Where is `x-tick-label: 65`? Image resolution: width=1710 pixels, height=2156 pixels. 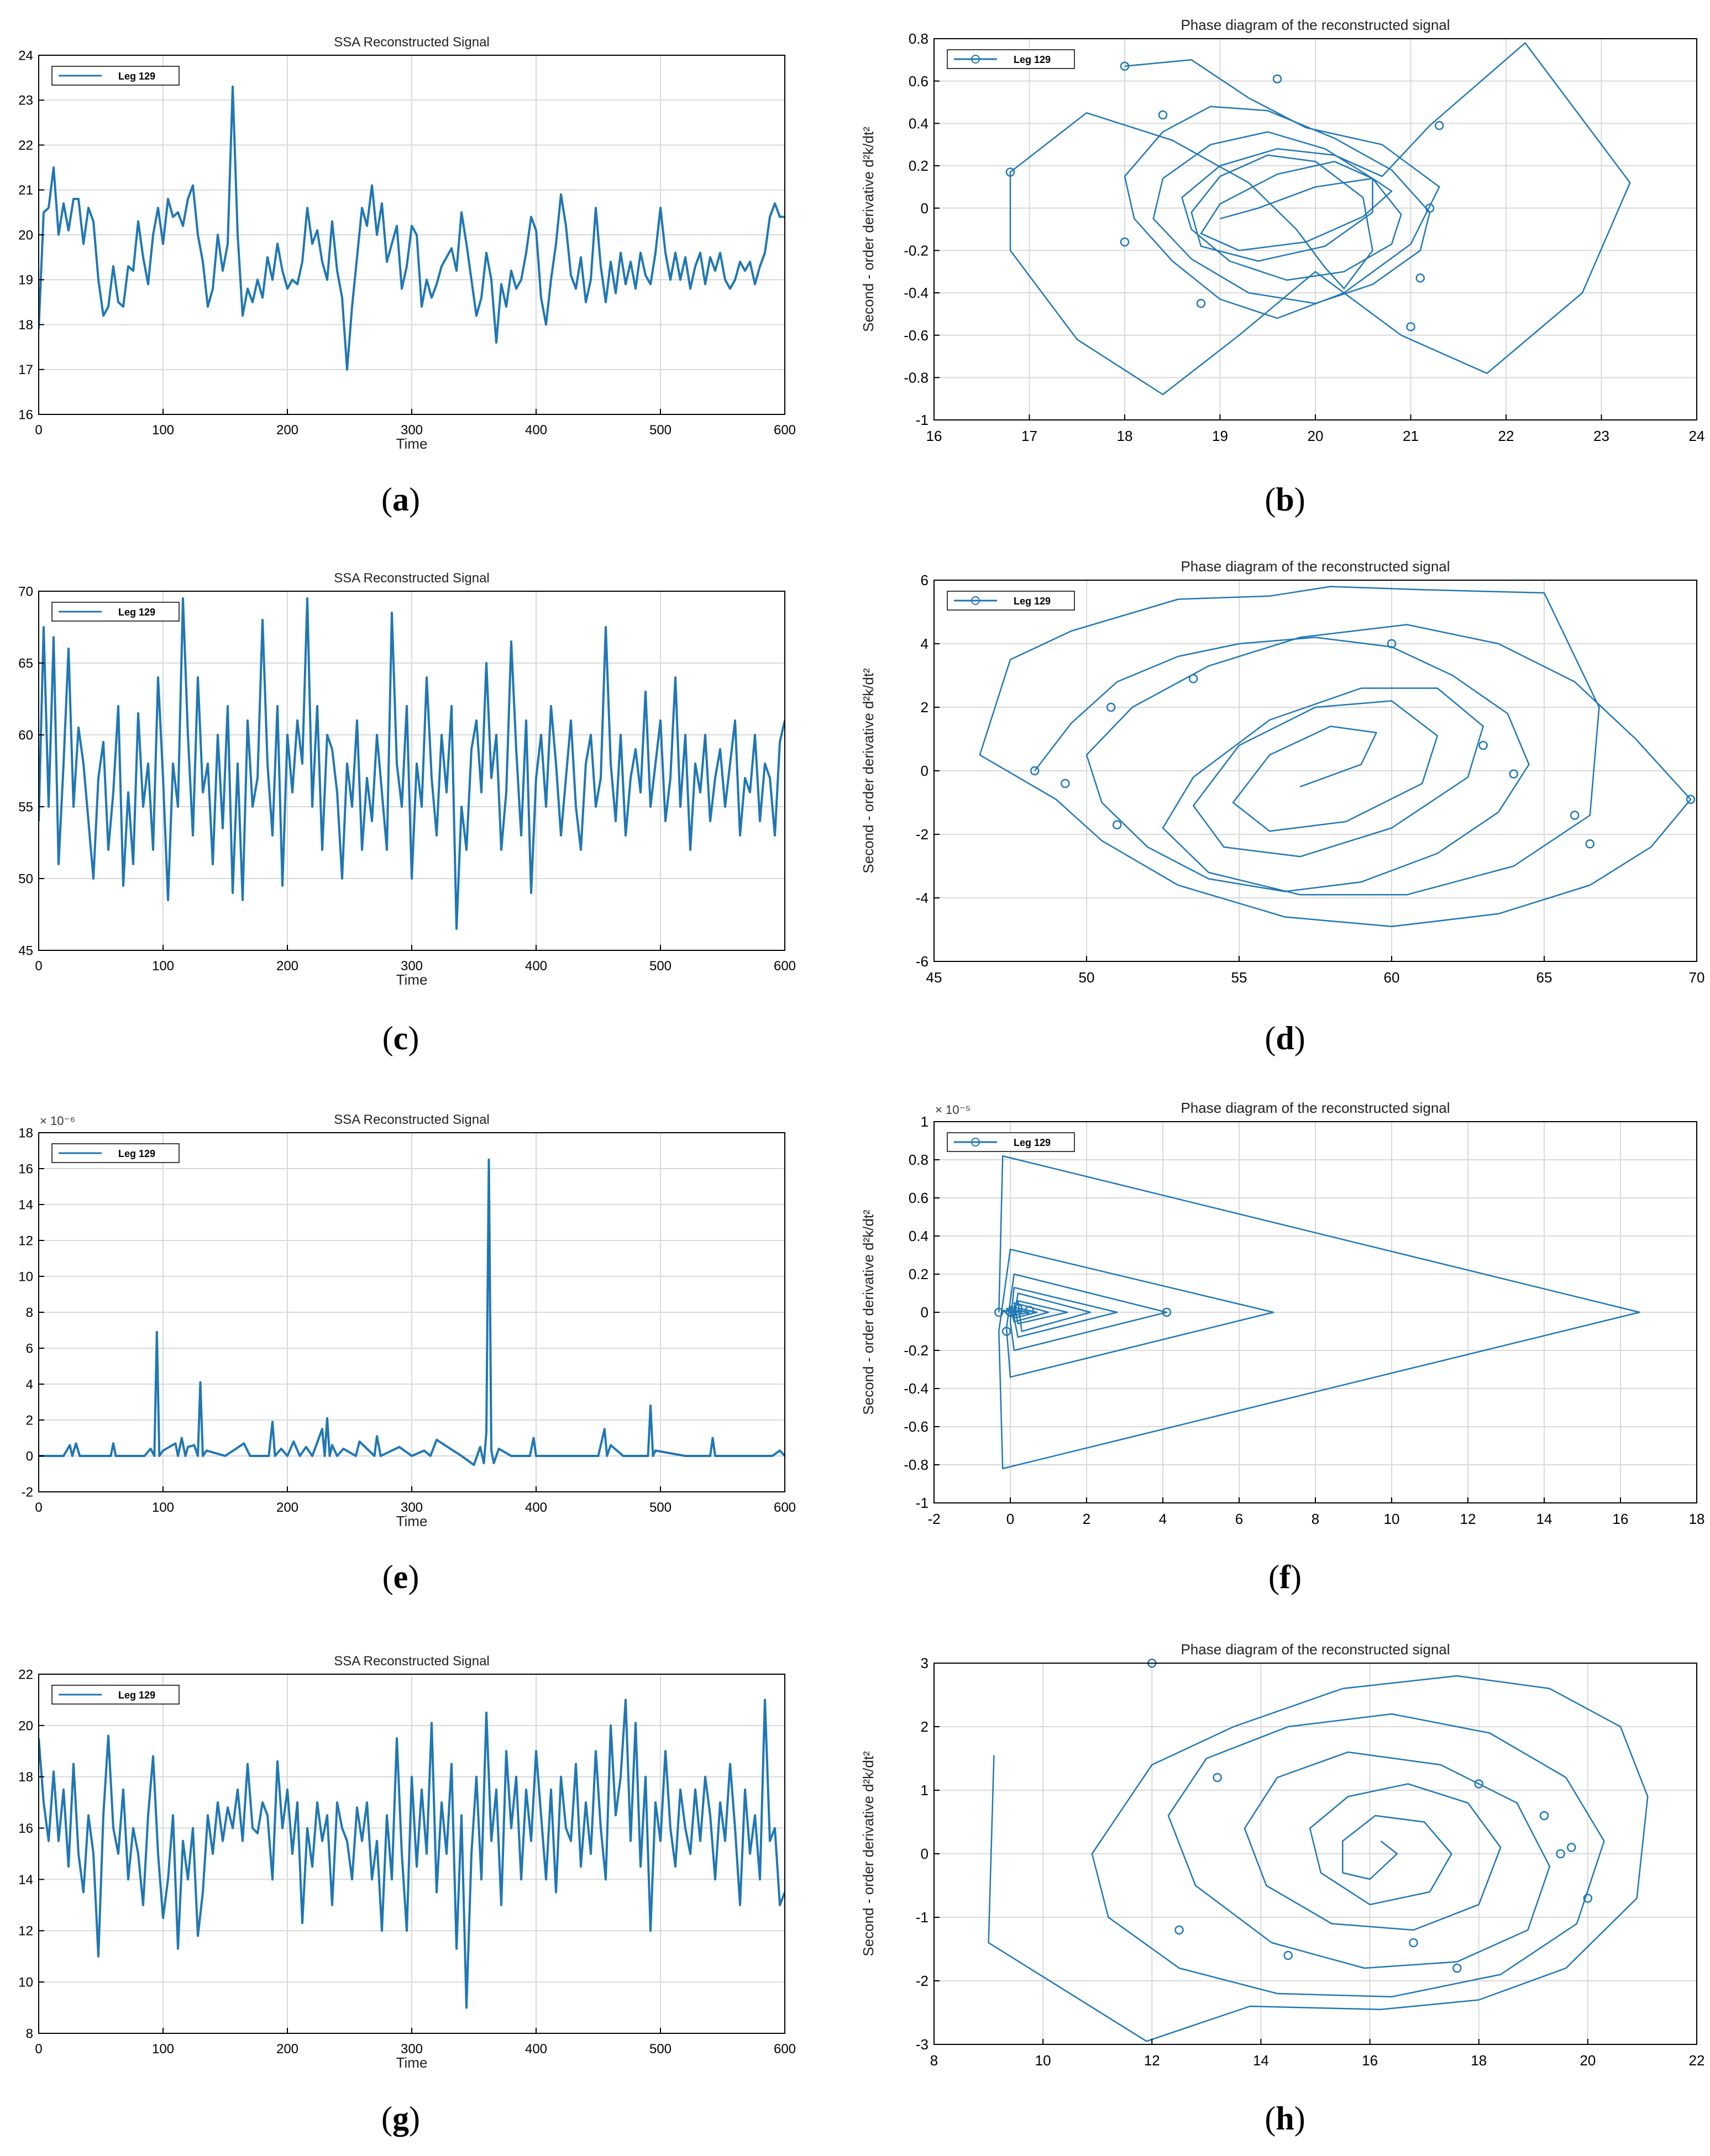 x-tick-label: 65 is located at coordinates (1544, 977).